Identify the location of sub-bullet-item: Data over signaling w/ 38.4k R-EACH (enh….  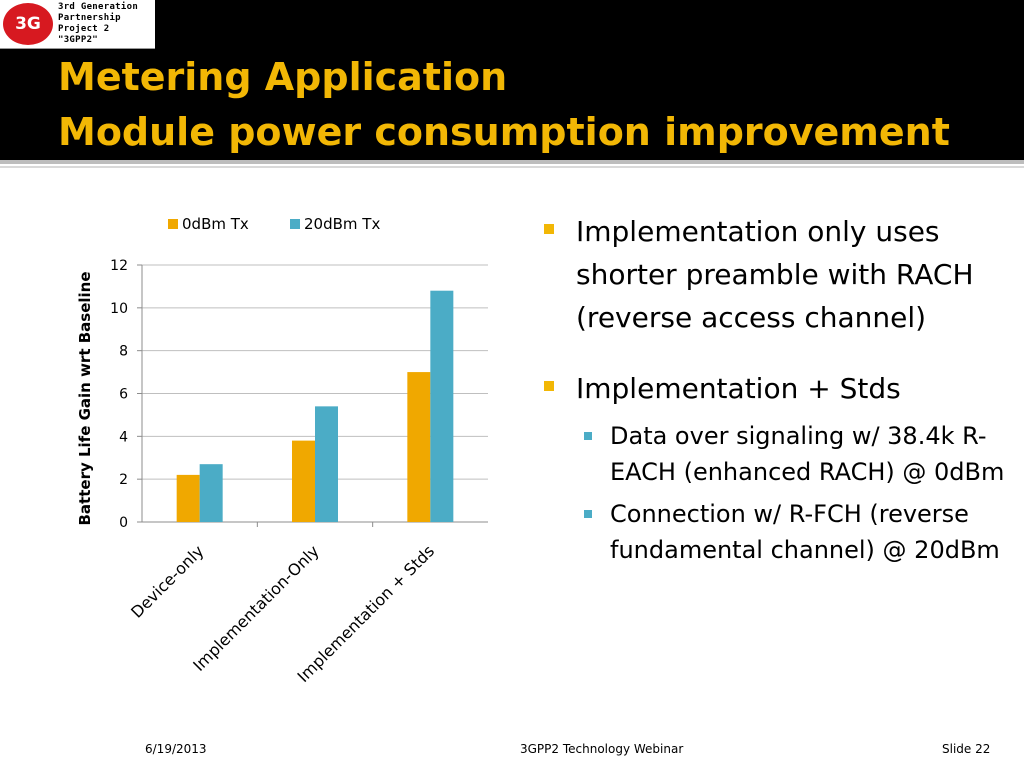
(775, 454).